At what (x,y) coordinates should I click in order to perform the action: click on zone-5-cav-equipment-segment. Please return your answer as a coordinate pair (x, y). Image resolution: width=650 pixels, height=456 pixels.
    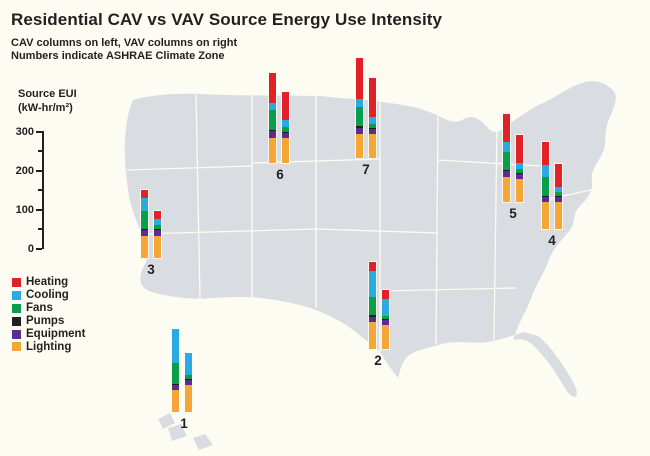
    Looking at the image, I should click on (506, 174).